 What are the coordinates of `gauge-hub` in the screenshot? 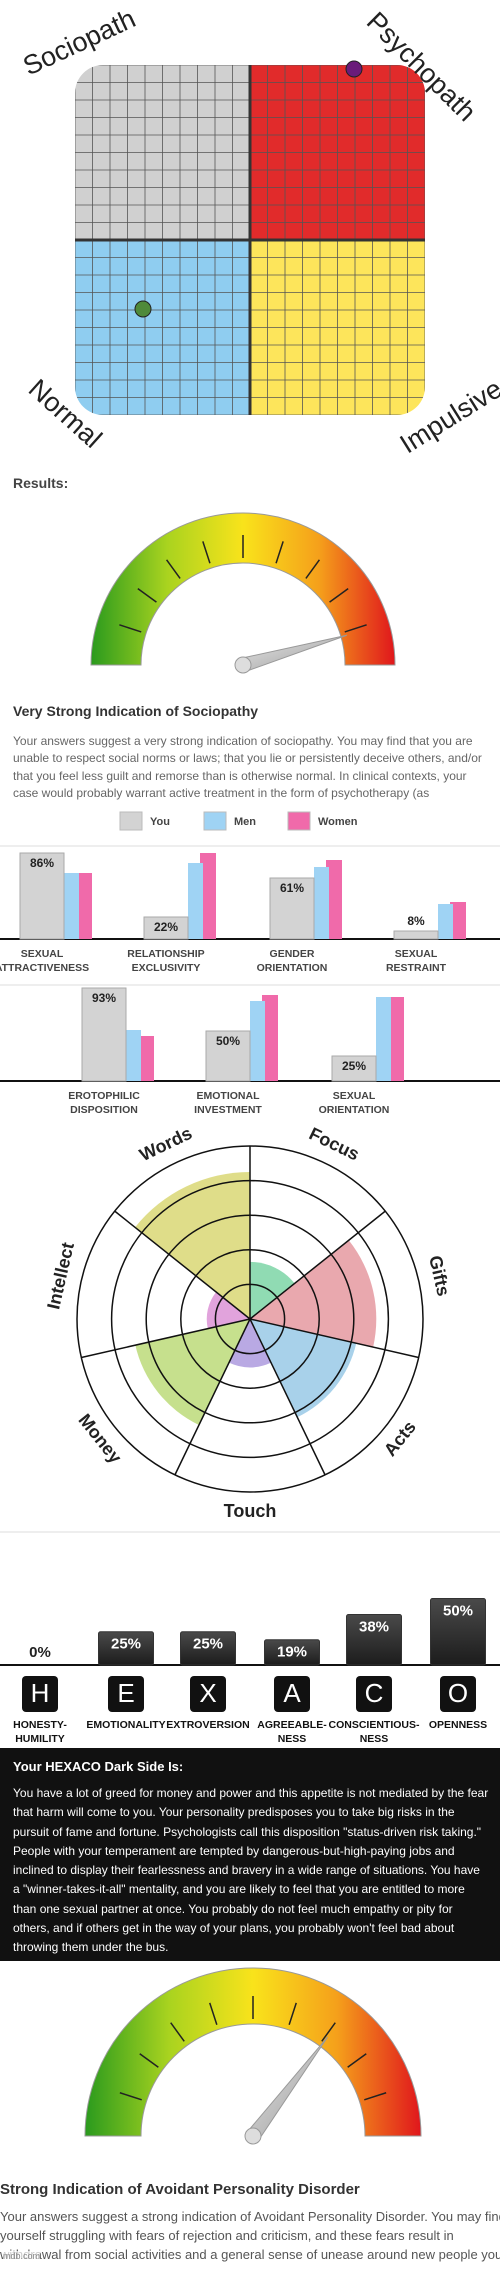 It's located at (243, 665).